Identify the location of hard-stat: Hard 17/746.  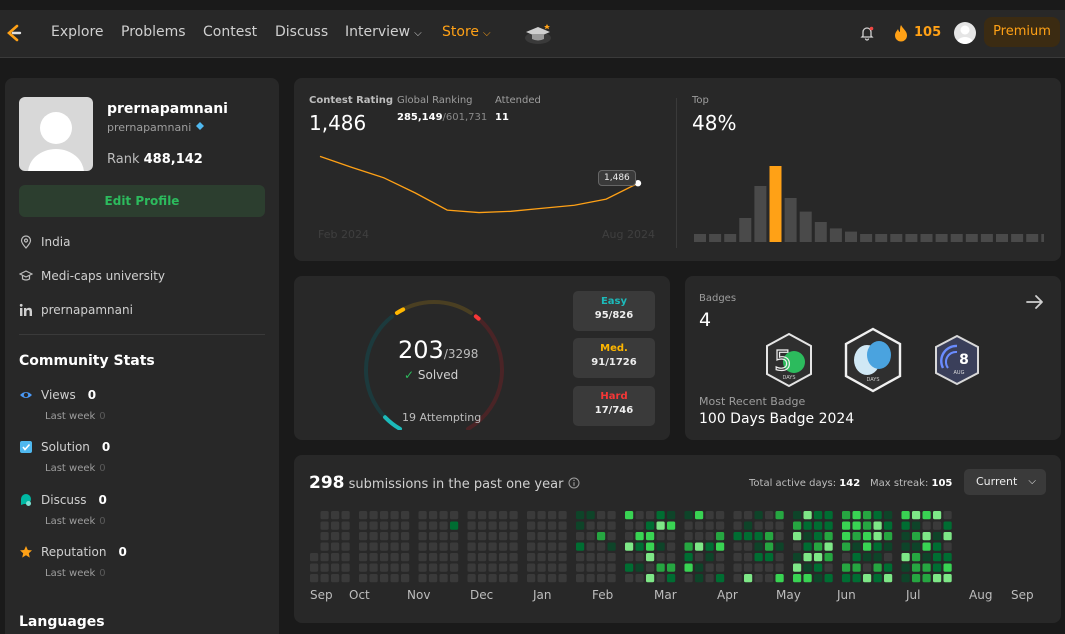
(614, 406).